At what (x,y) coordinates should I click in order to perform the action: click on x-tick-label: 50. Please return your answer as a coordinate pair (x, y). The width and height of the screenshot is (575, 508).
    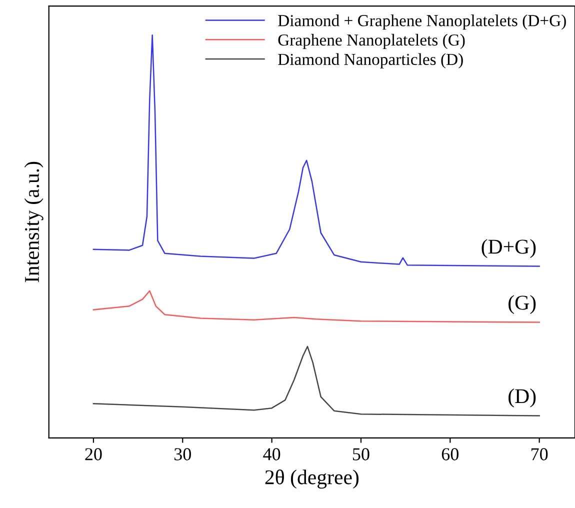
    Looking at the image, I should click on (361, 454).